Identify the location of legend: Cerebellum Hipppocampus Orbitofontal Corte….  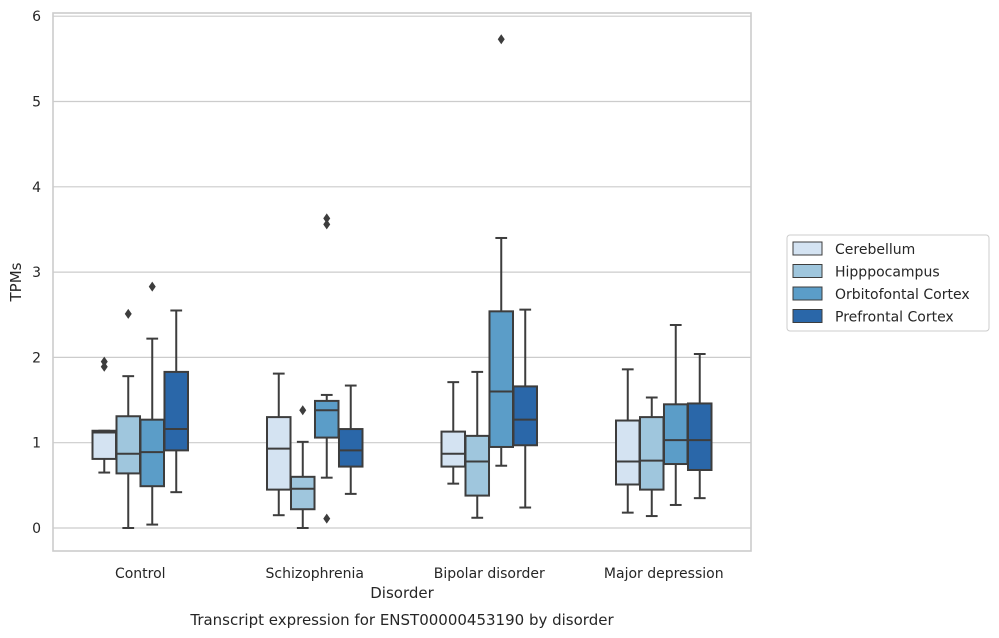
(888, 283).